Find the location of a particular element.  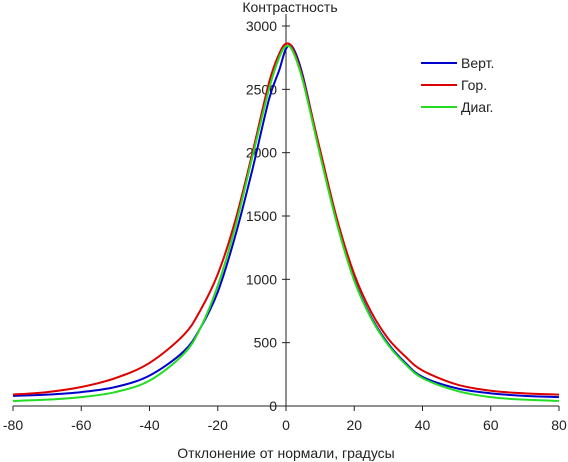

y-tick-label: 1000 is located at coordinates (261, 279).